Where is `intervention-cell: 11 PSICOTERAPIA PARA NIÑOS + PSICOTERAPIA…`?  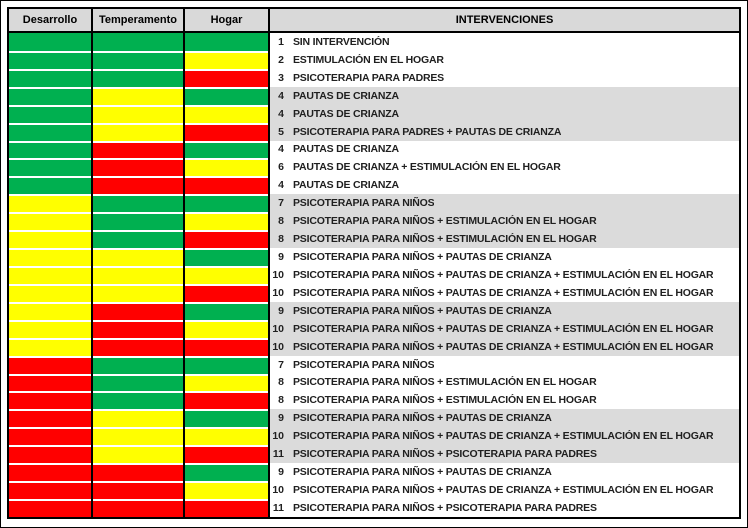
intervention-cell: 11 PSICOTERAPIA PARA NIÑOS + PSICOTERAPIA… is located at coordinates (504, 507).